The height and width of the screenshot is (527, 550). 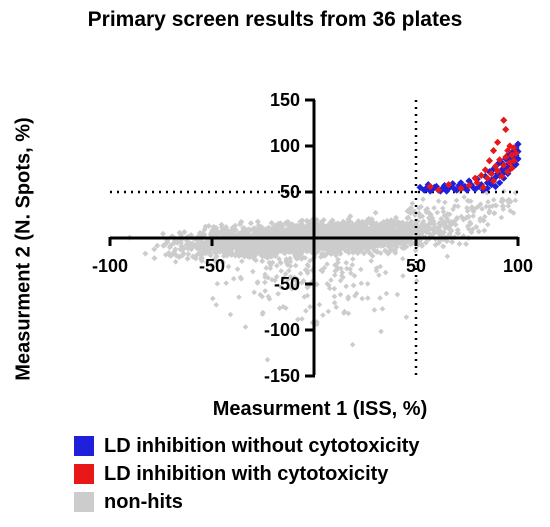 I want to click on legend-swatch-blue, so click(x=84, y=446).